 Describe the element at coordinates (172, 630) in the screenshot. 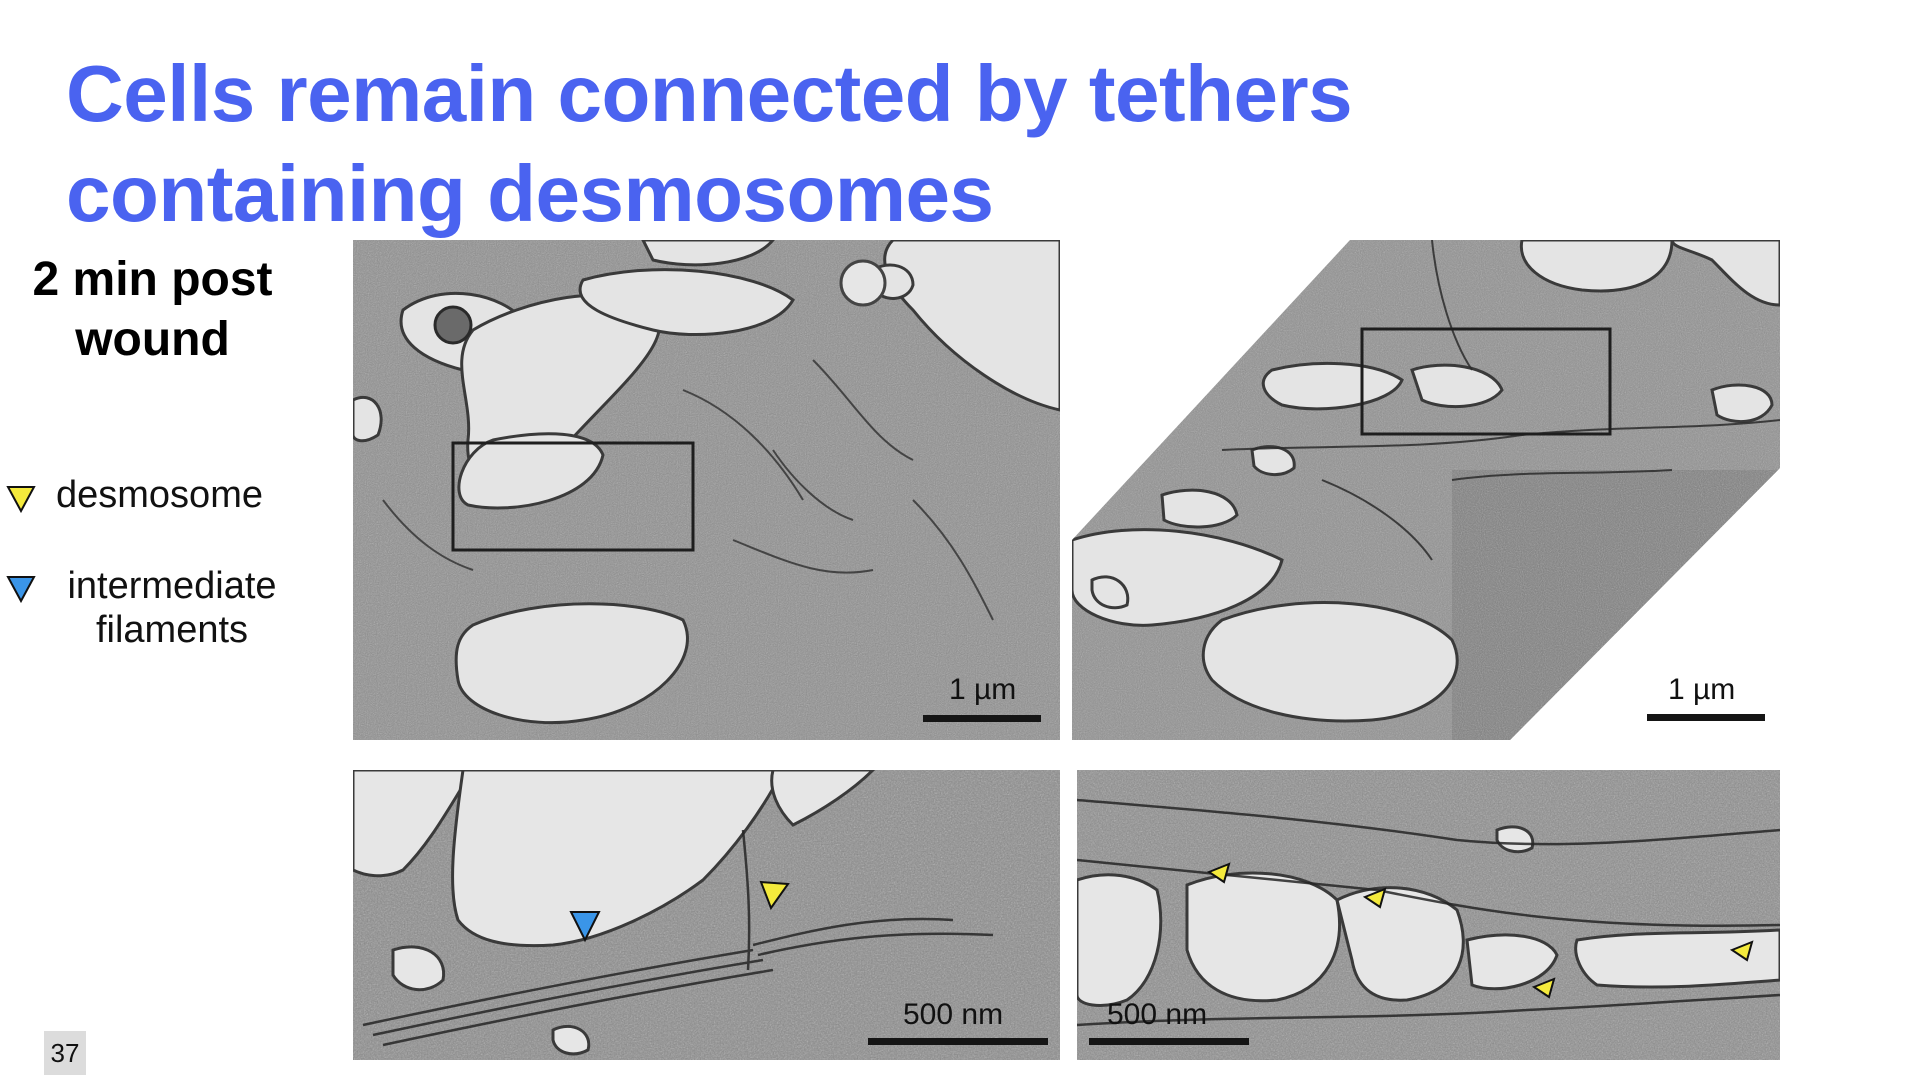

I see `legend-if-line-2: filaments` at that location.